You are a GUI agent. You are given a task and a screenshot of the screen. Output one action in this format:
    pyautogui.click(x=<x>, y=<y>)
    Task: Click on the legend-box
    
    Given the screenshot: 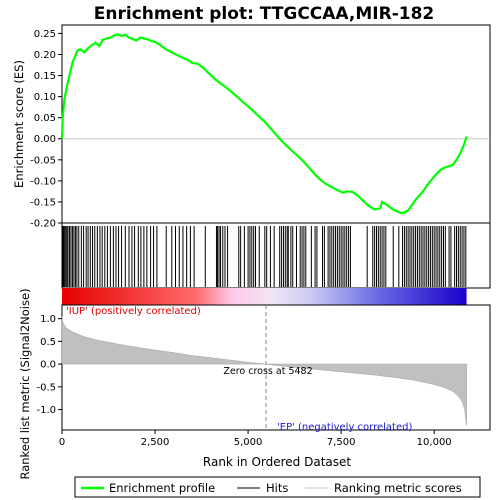 What is the action you would take?
    pyautogui.click(x=277, y=487)
    